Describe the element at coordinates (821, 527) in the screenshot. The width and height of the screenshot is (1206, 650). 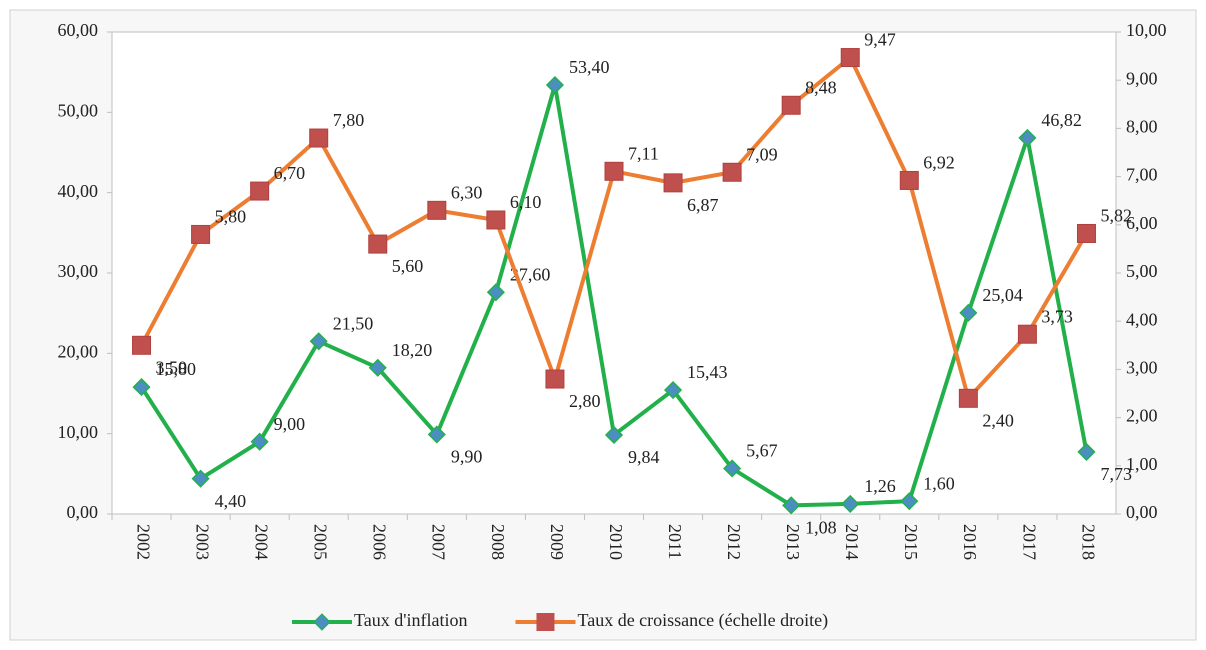
I see `data-label: 1,08` at that location.